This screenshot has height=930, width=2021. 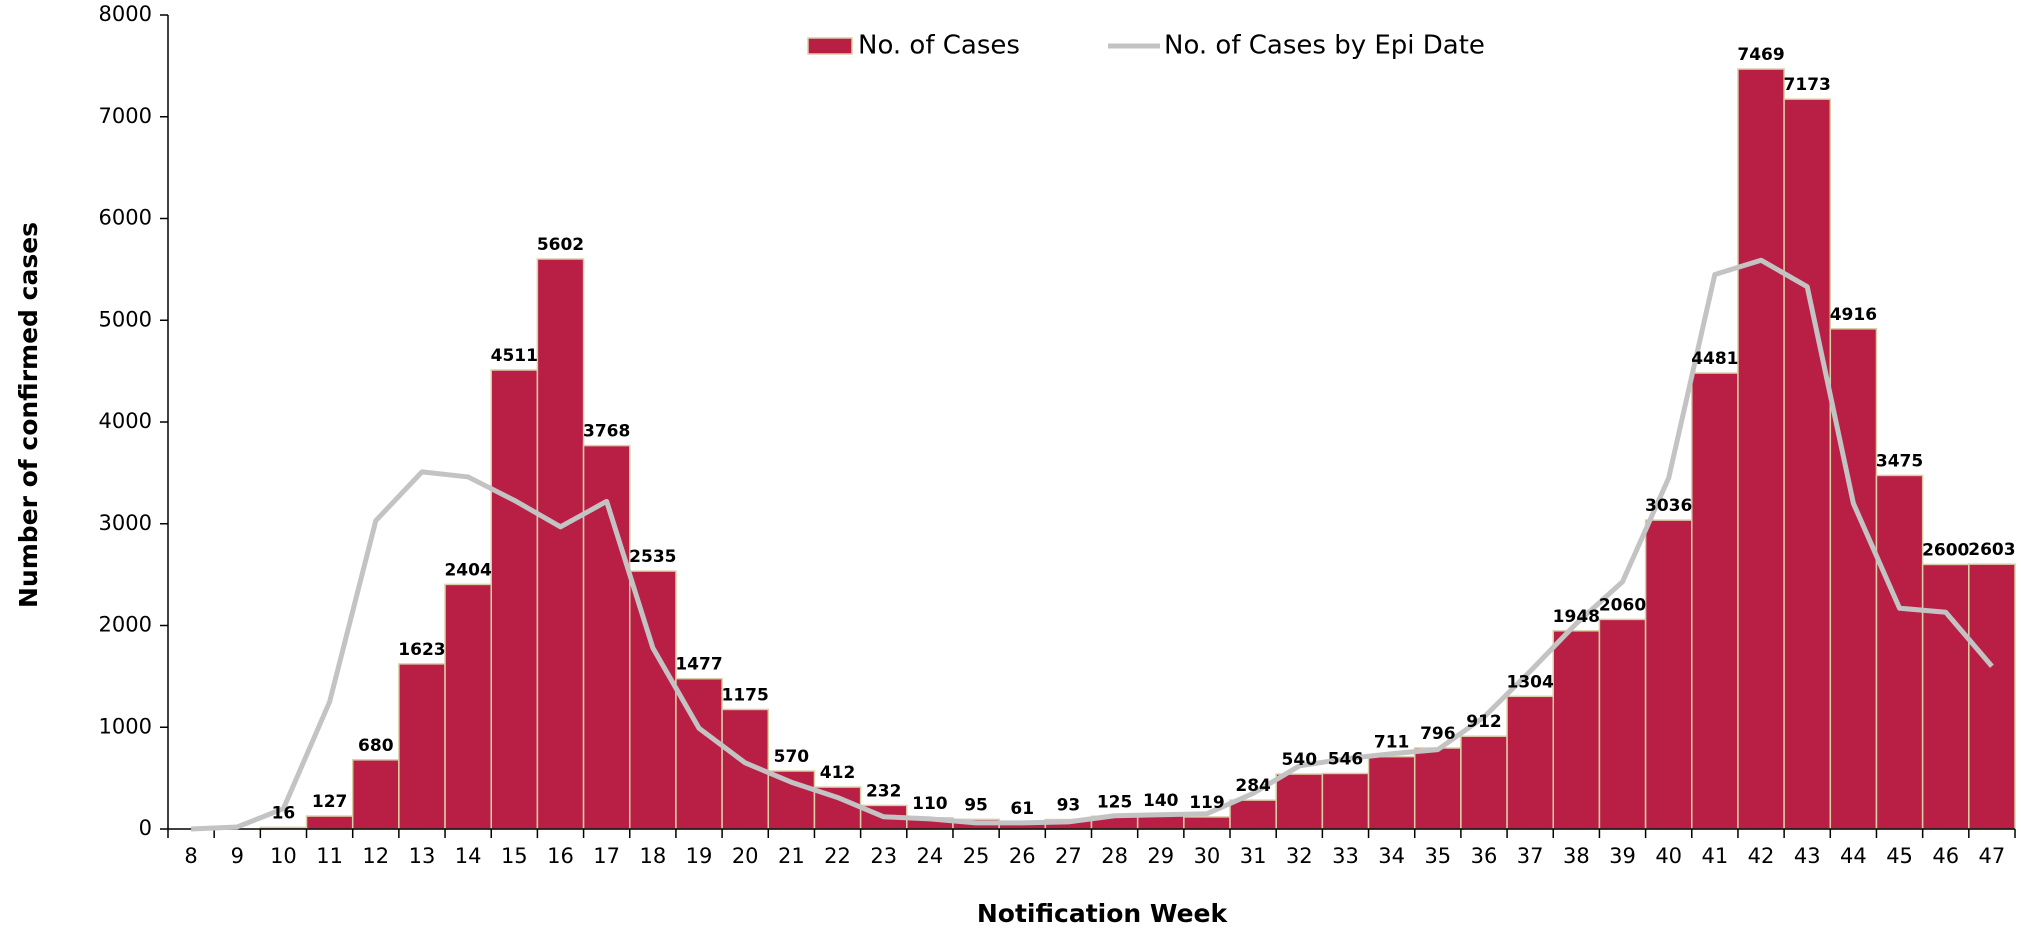 I want to click on value-label: 232, so click(x=884, y=791).